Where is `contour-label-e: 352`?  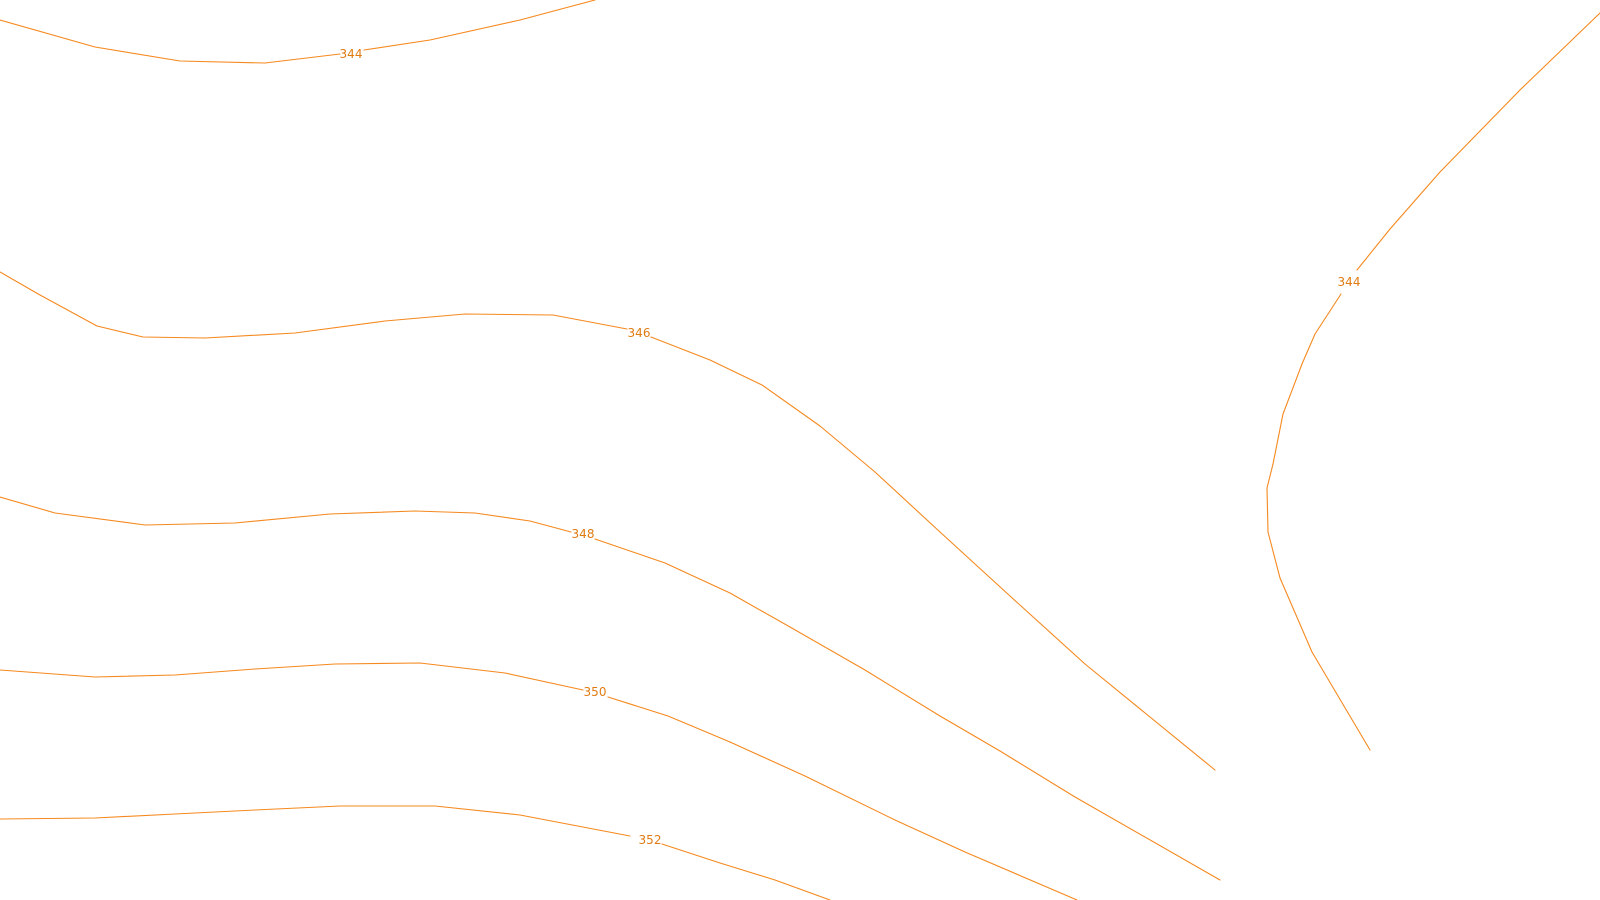 contour-label-e: 352 is located at coordinates (650, 840).